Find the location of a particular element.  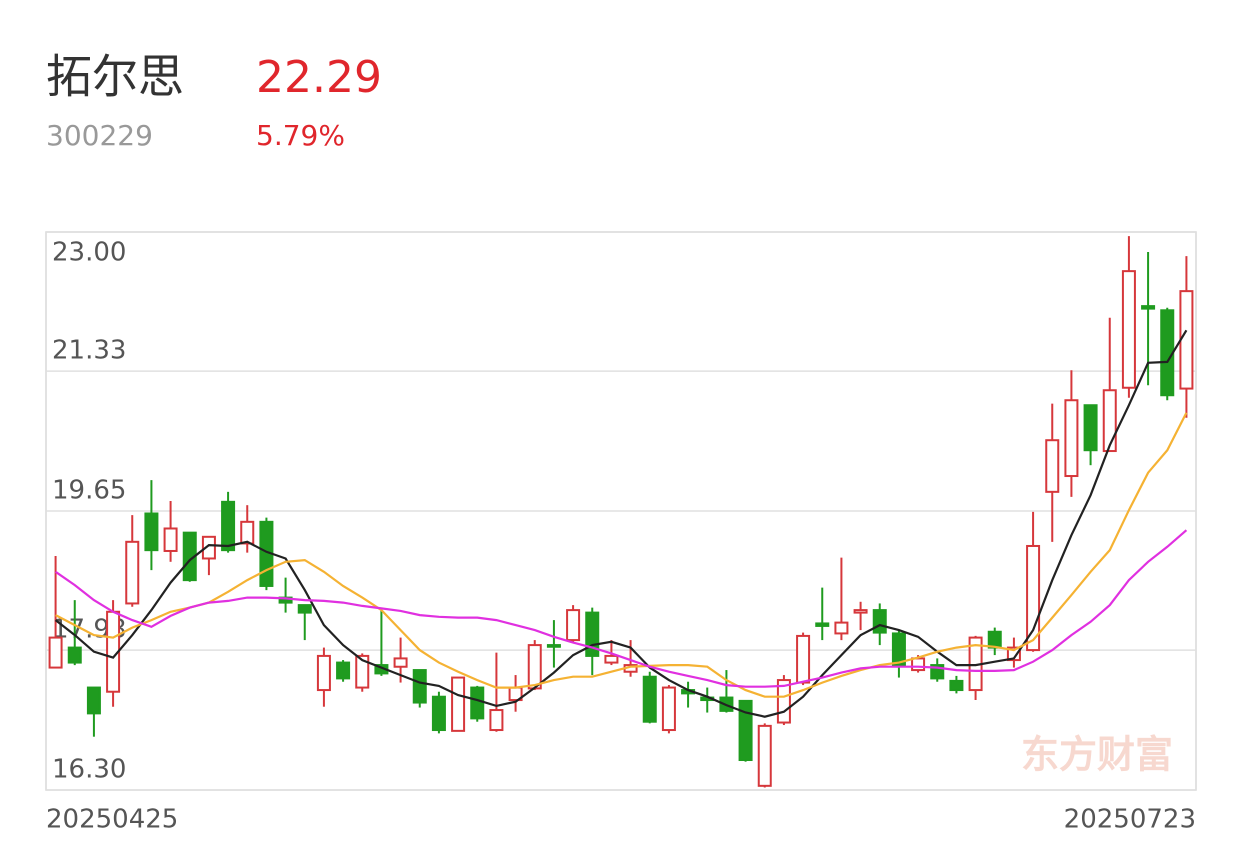

stock-name: 拓尔思 is located at coordinates (115, 77).